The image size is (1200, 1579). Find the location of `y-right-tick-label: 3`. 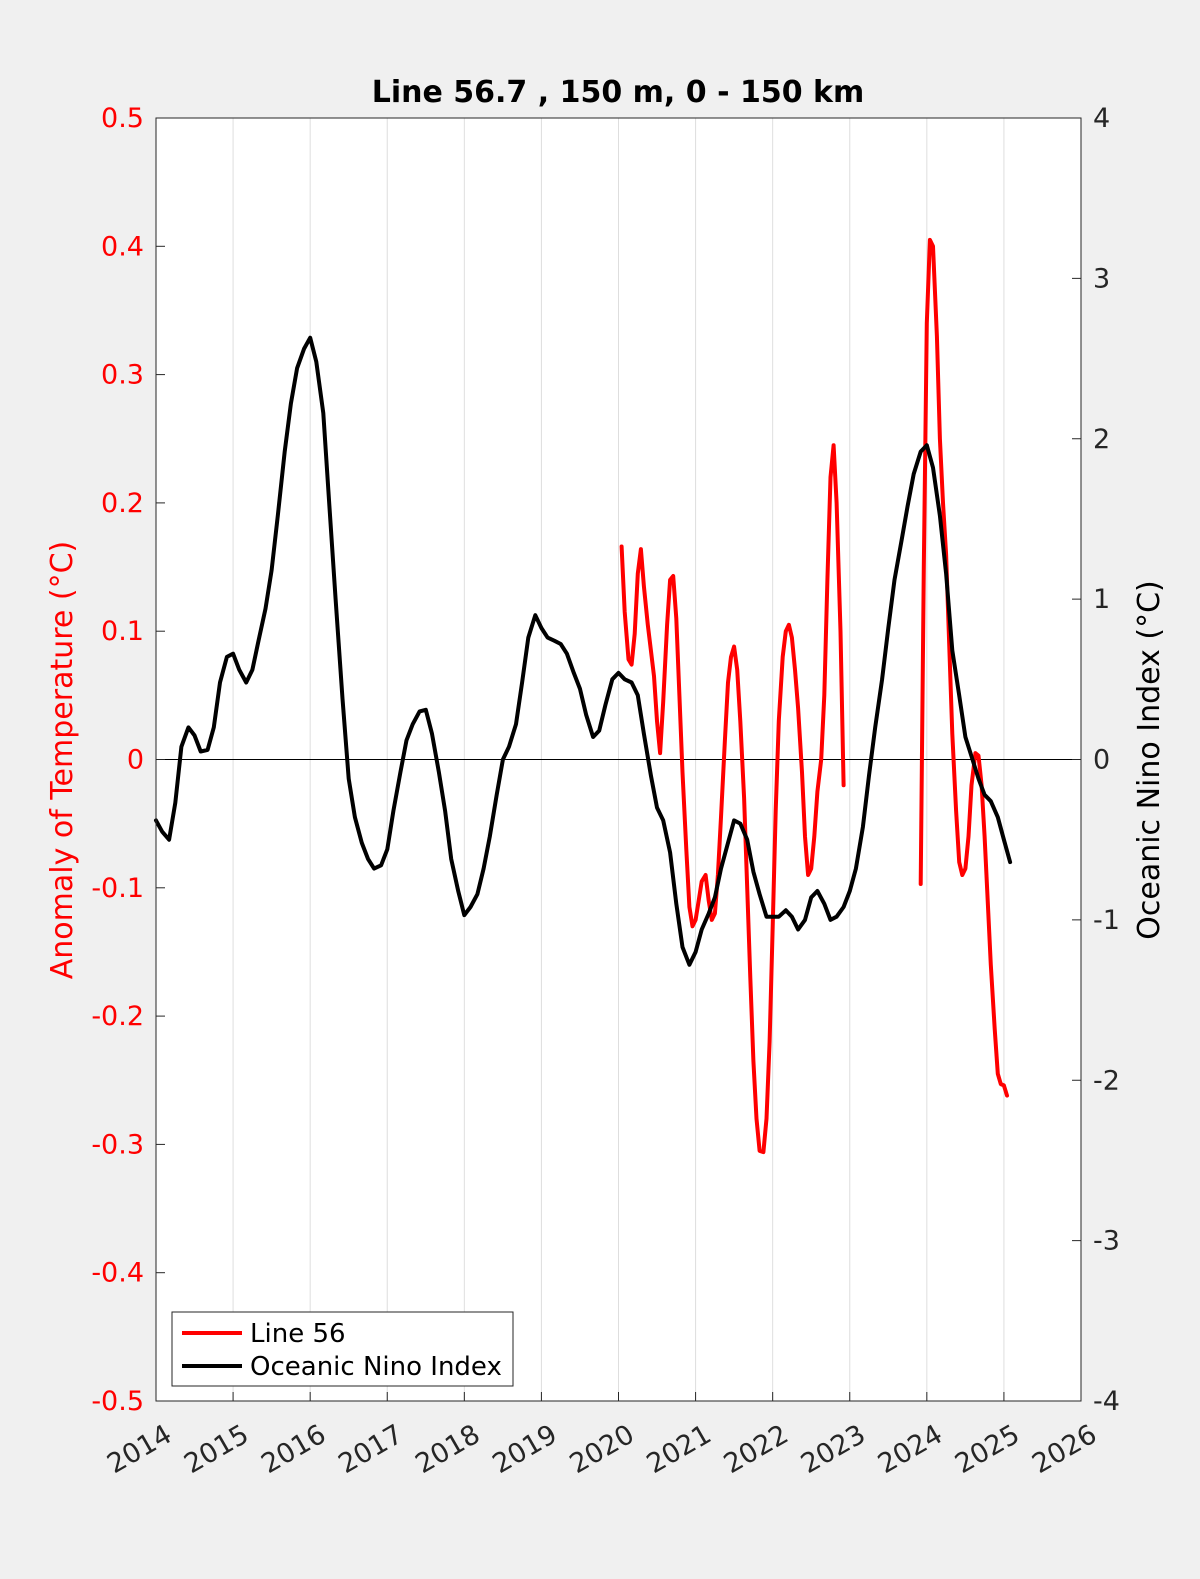

y-right-tick-label: 3 is located at coordinates (1101, 278).